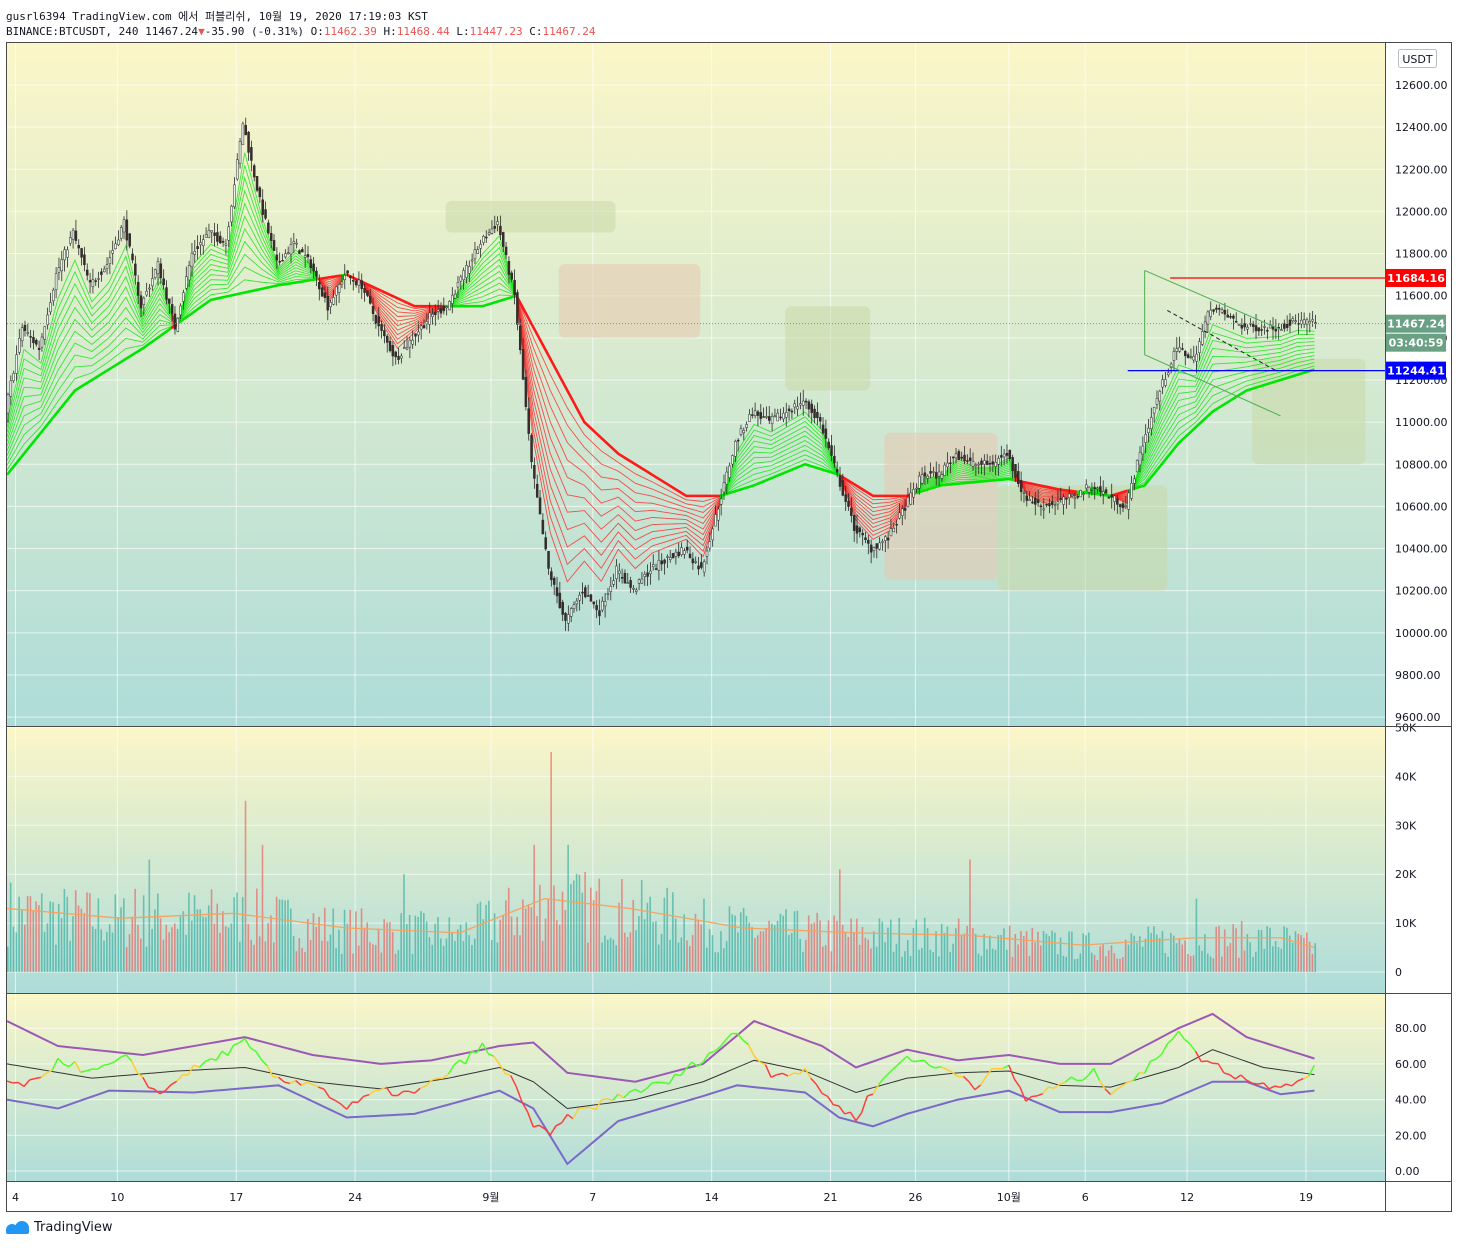 This screenshot has height=1248, width=1458. What do you see at coordinates (592, 1197) in the screenshot?
I see `time-tick-label: 7` at bounding box center [592, 1197].